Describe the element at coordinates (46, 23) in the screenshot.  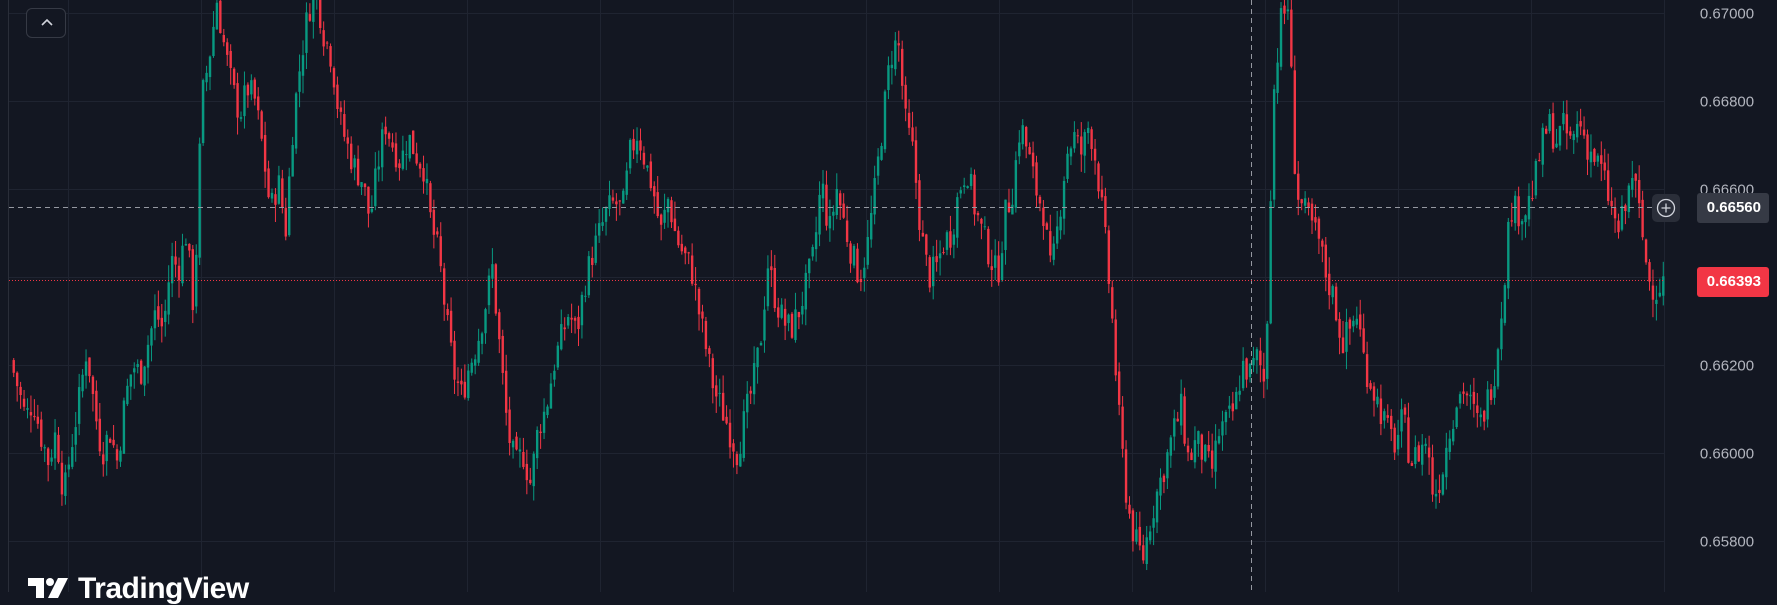
I see `collapse-toolbar-button` at that location.